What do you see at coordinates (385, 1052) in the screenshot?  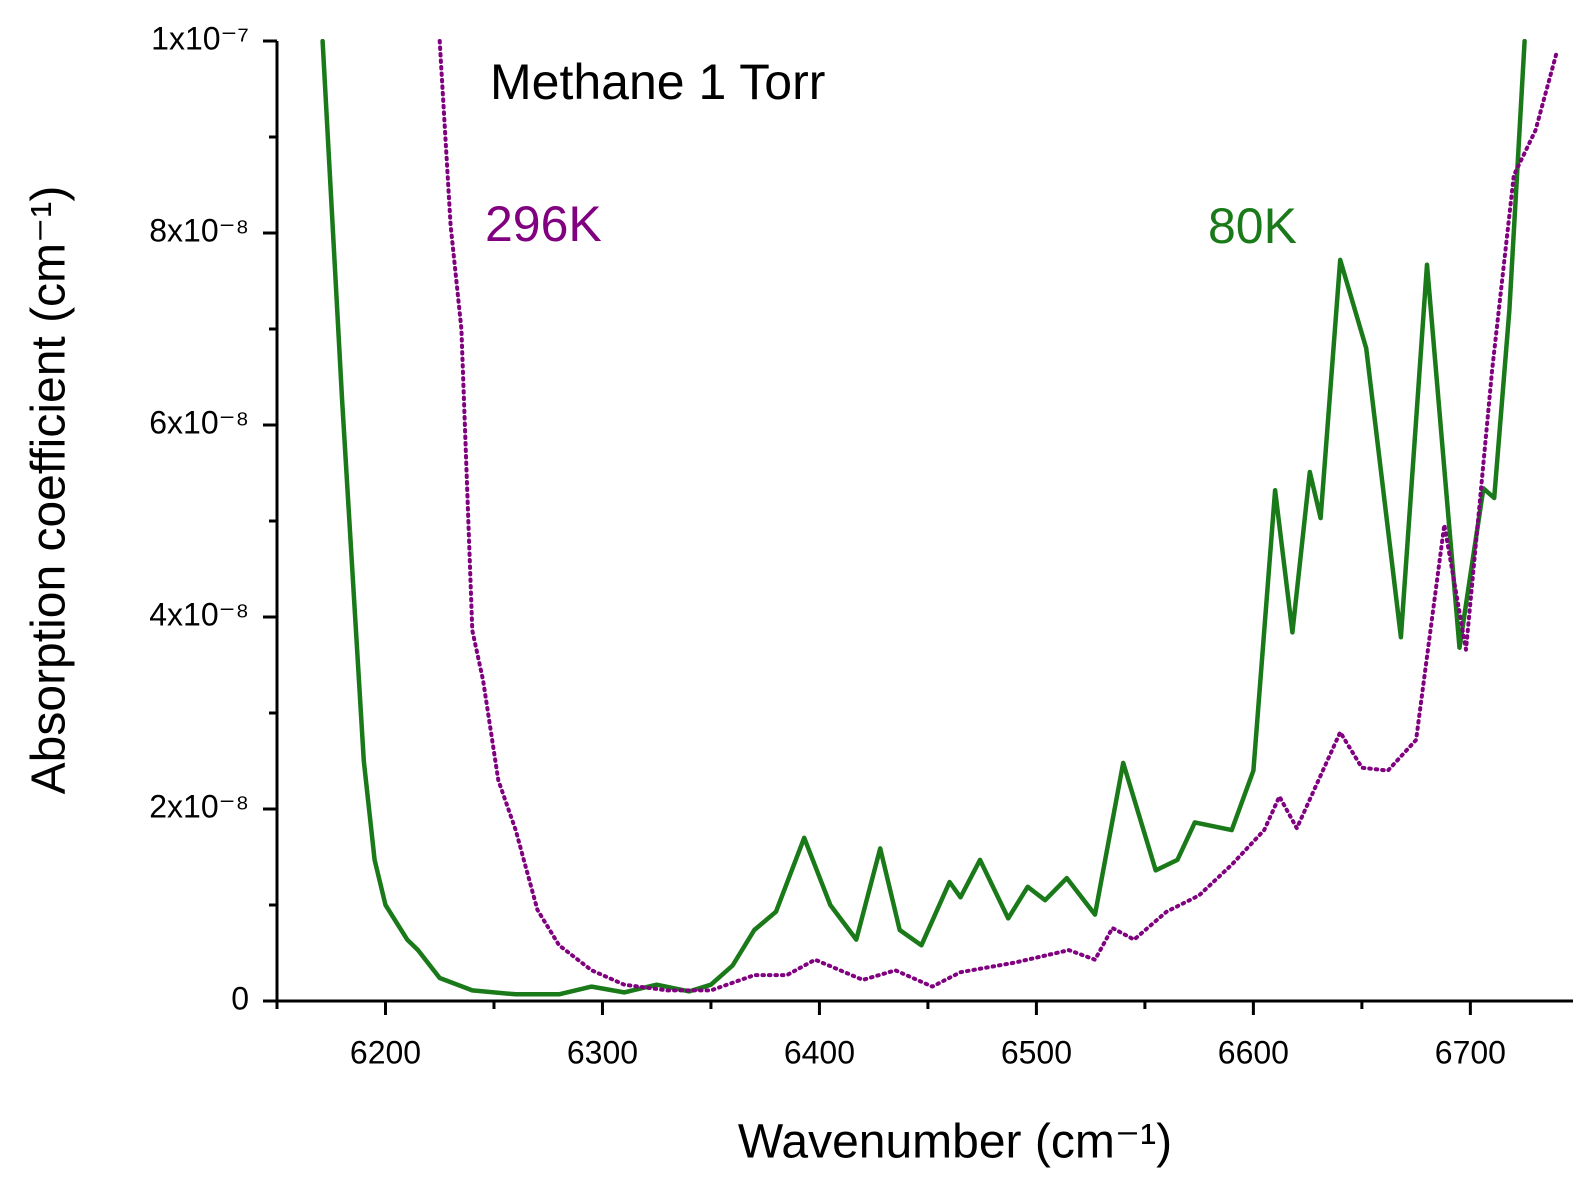 I see `x-tick-label: 6200` at bounding box center [385, 1052].